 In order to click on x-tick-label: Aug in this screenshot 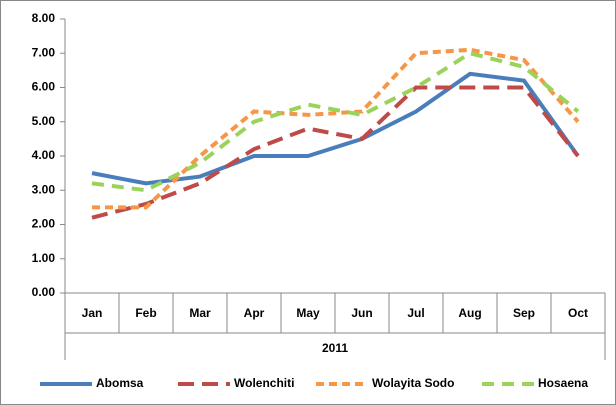, I will do `click(469, 313)`.